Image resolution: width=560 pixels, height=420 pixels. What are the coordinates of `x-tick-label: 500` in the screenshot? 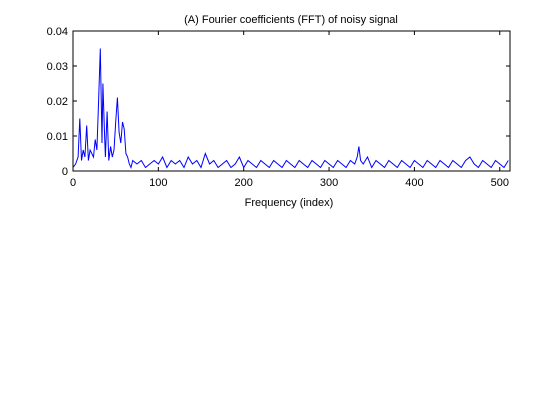 It's located at (500, 183).